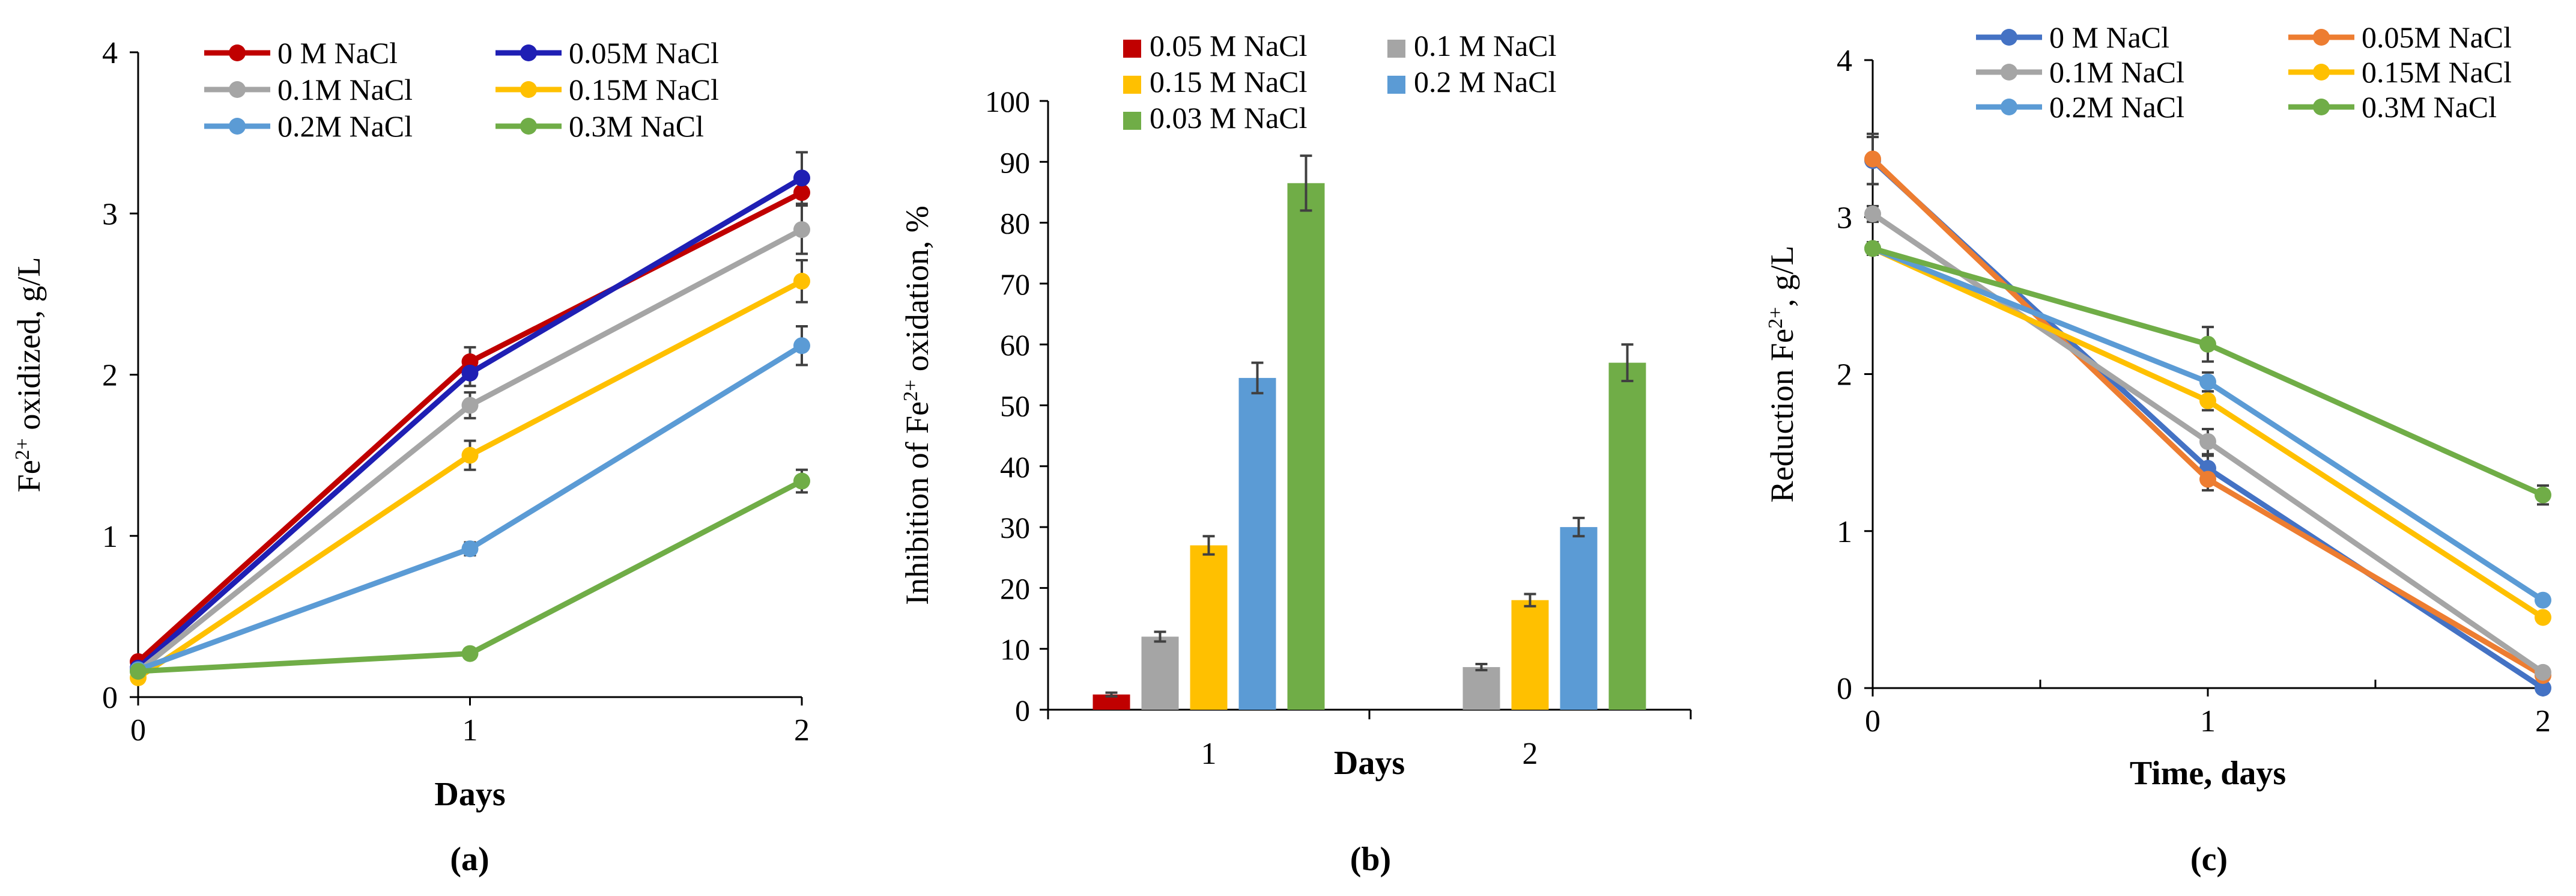 Image resolution: width=2576 pixels, height=896 pixels. Describe the element at coordinates (469, 859) in the screenshot. I see `panel-label: (a)` at that location.